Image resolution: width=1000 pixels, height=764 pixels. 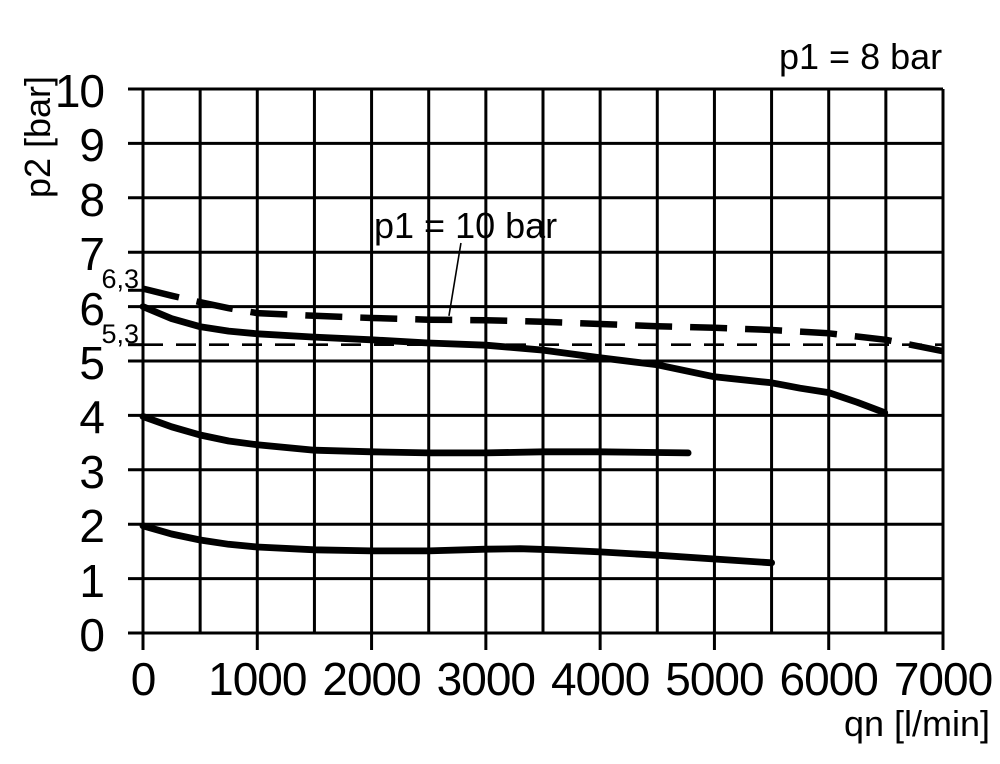 I want to click on y-tick-label-6: 6, so click(x=92, y=308).